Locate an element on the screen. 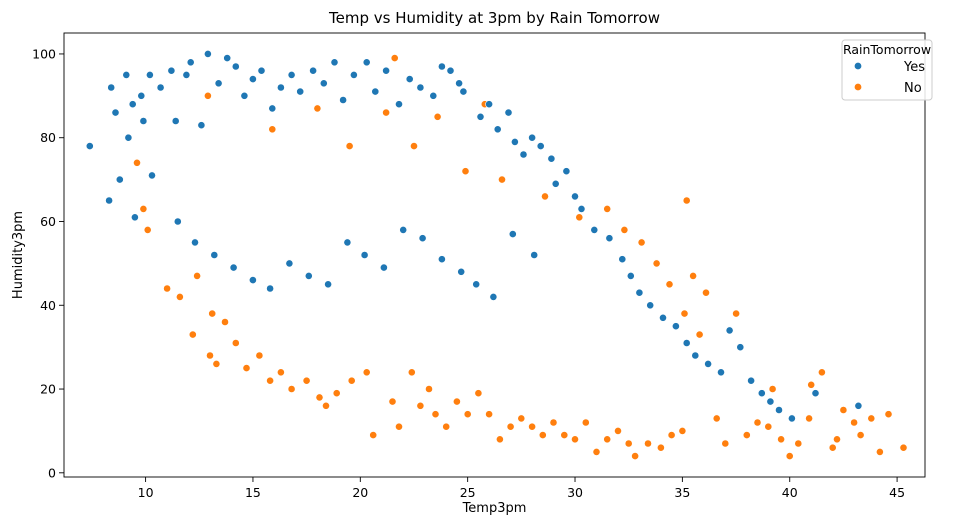 The image size is (965, 528). legend: RainTomorrow Yes No is located at coordinates (887, 70).